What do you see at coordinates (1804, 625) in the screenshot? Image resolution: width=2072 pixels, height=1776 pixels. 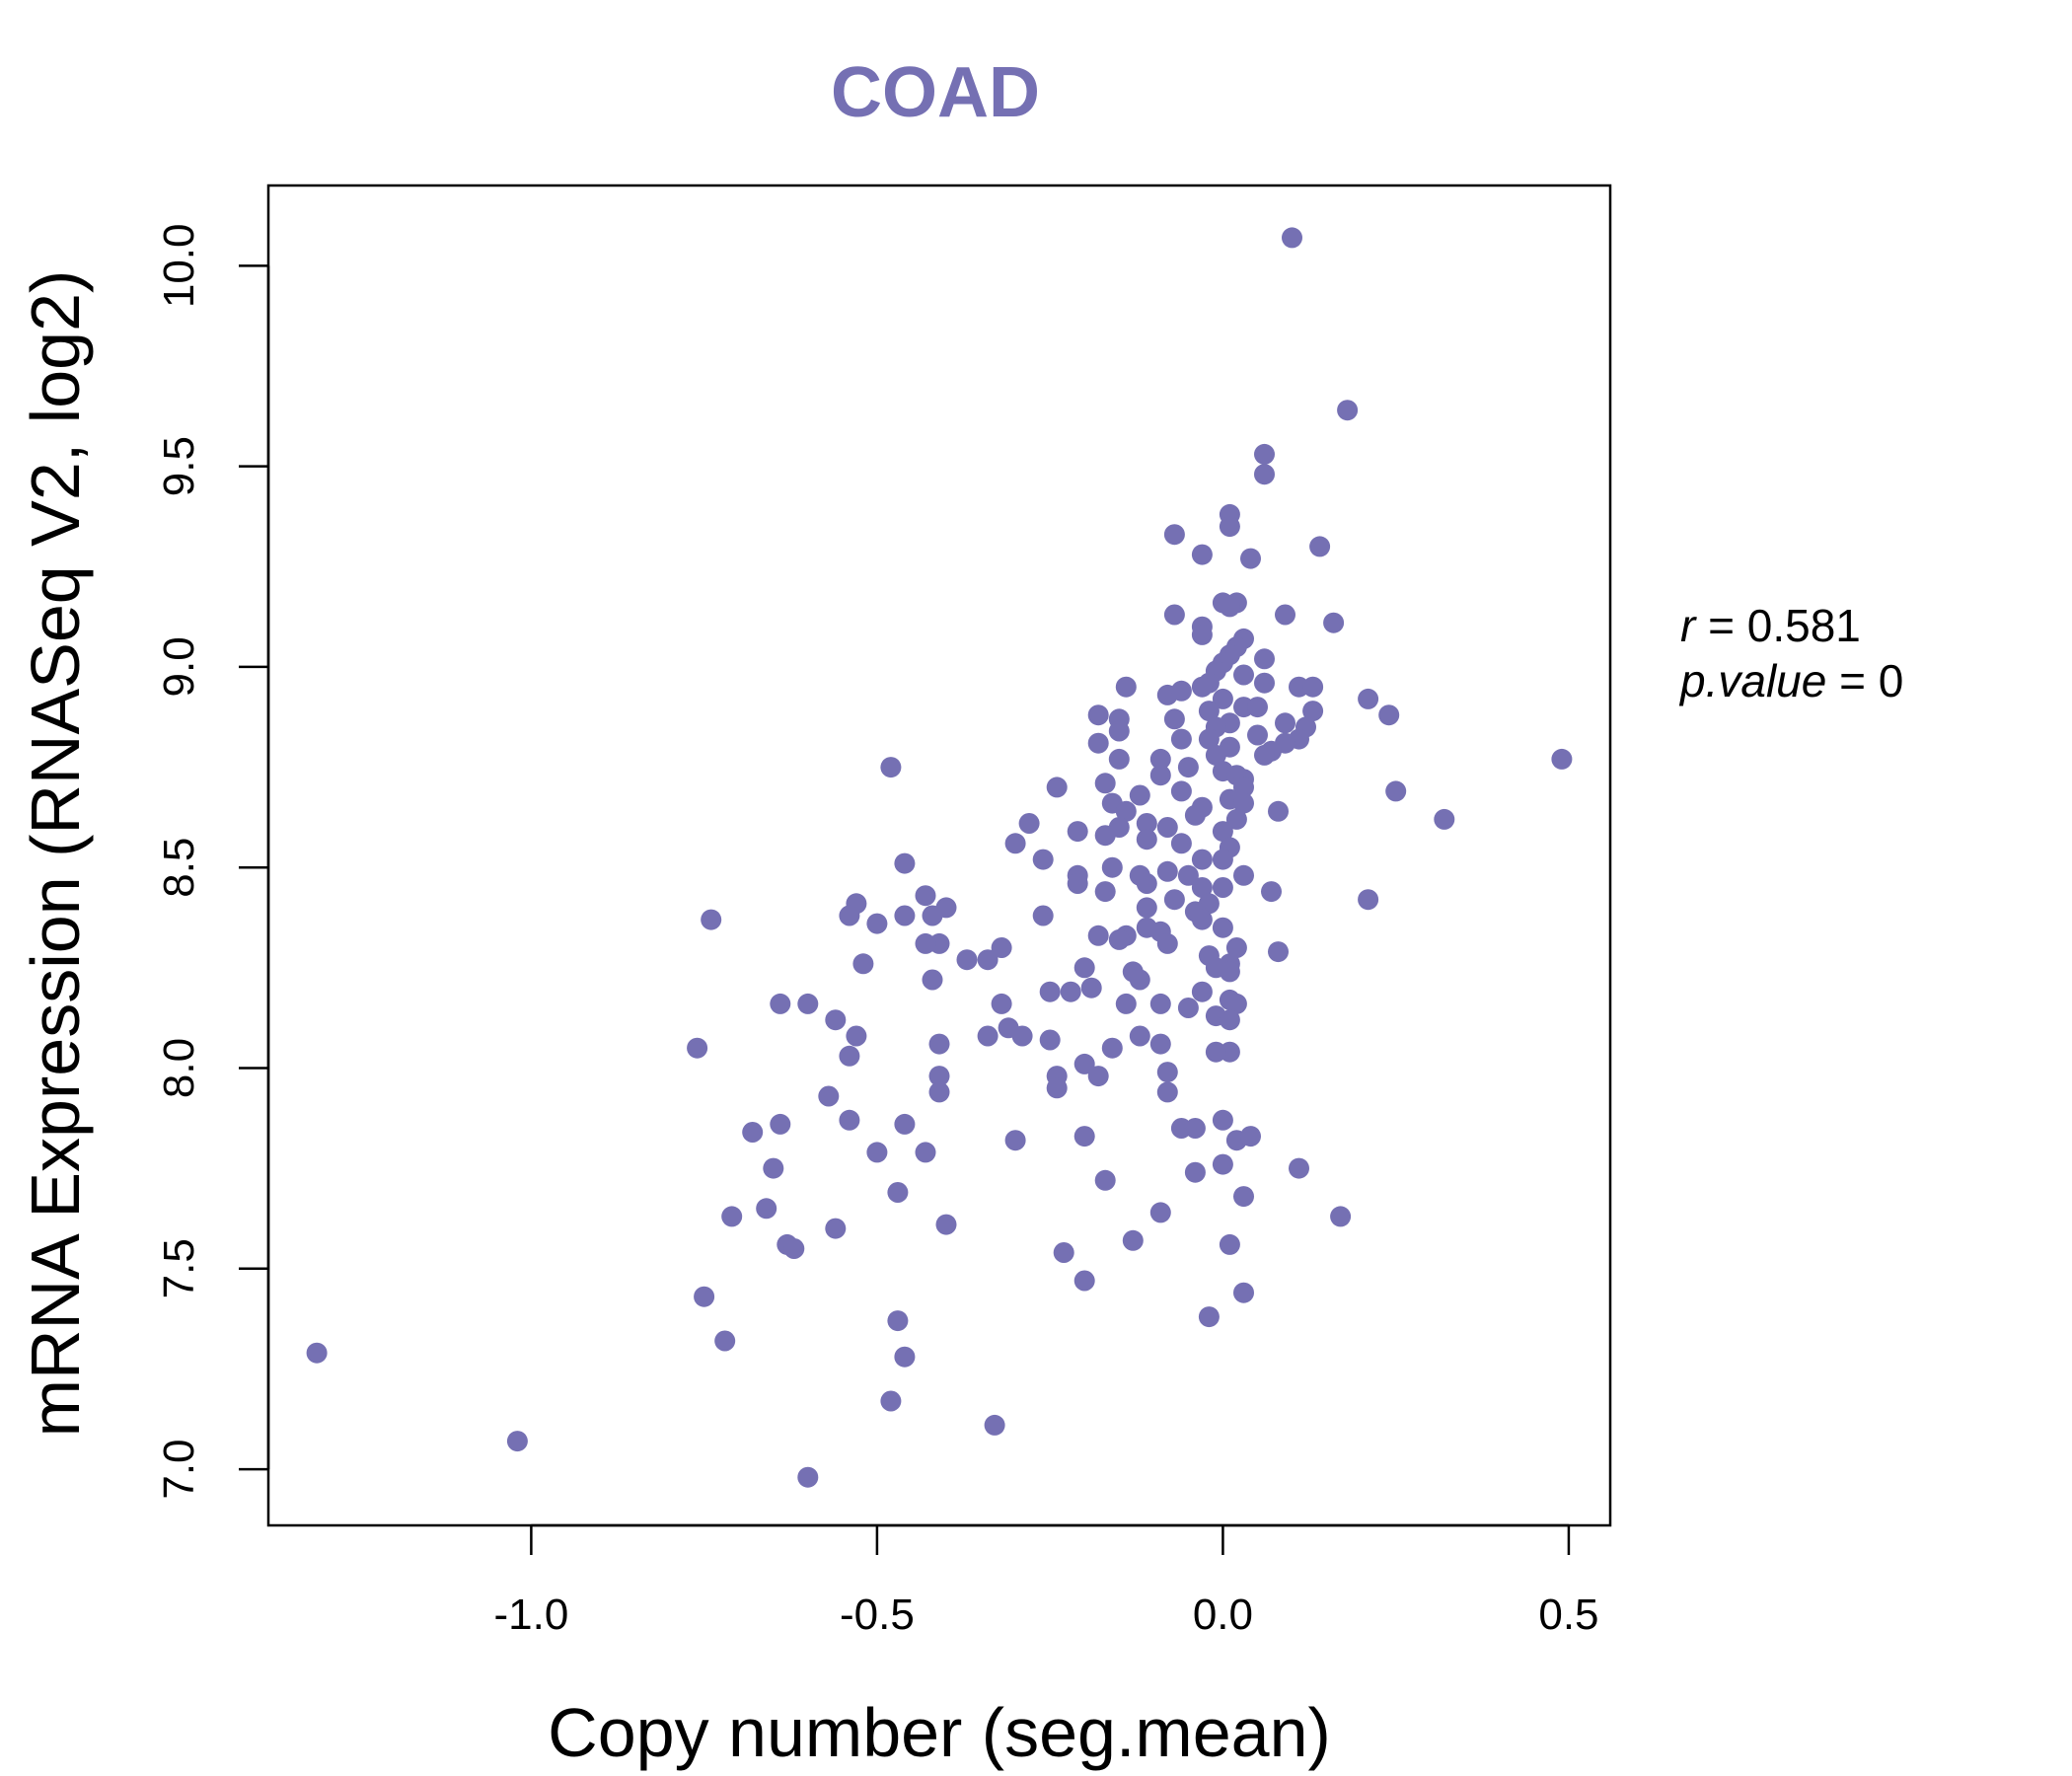 I see `r-value: 0.581` at bounding box center [1804, 625].